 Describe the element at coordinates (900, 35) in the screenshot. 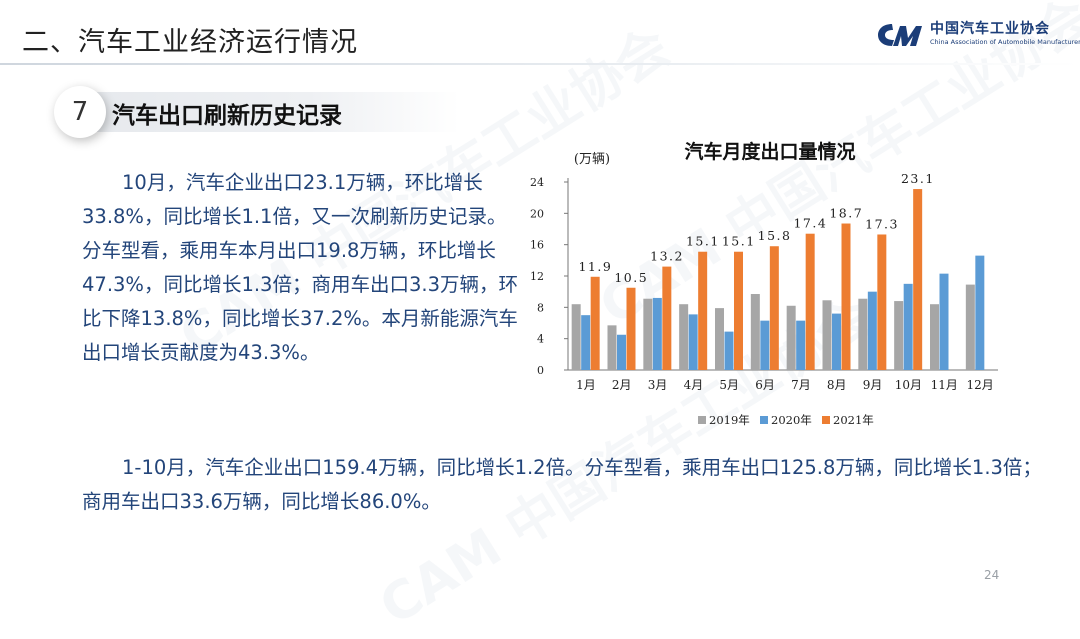

I see `cam-logo-icon` at that location.